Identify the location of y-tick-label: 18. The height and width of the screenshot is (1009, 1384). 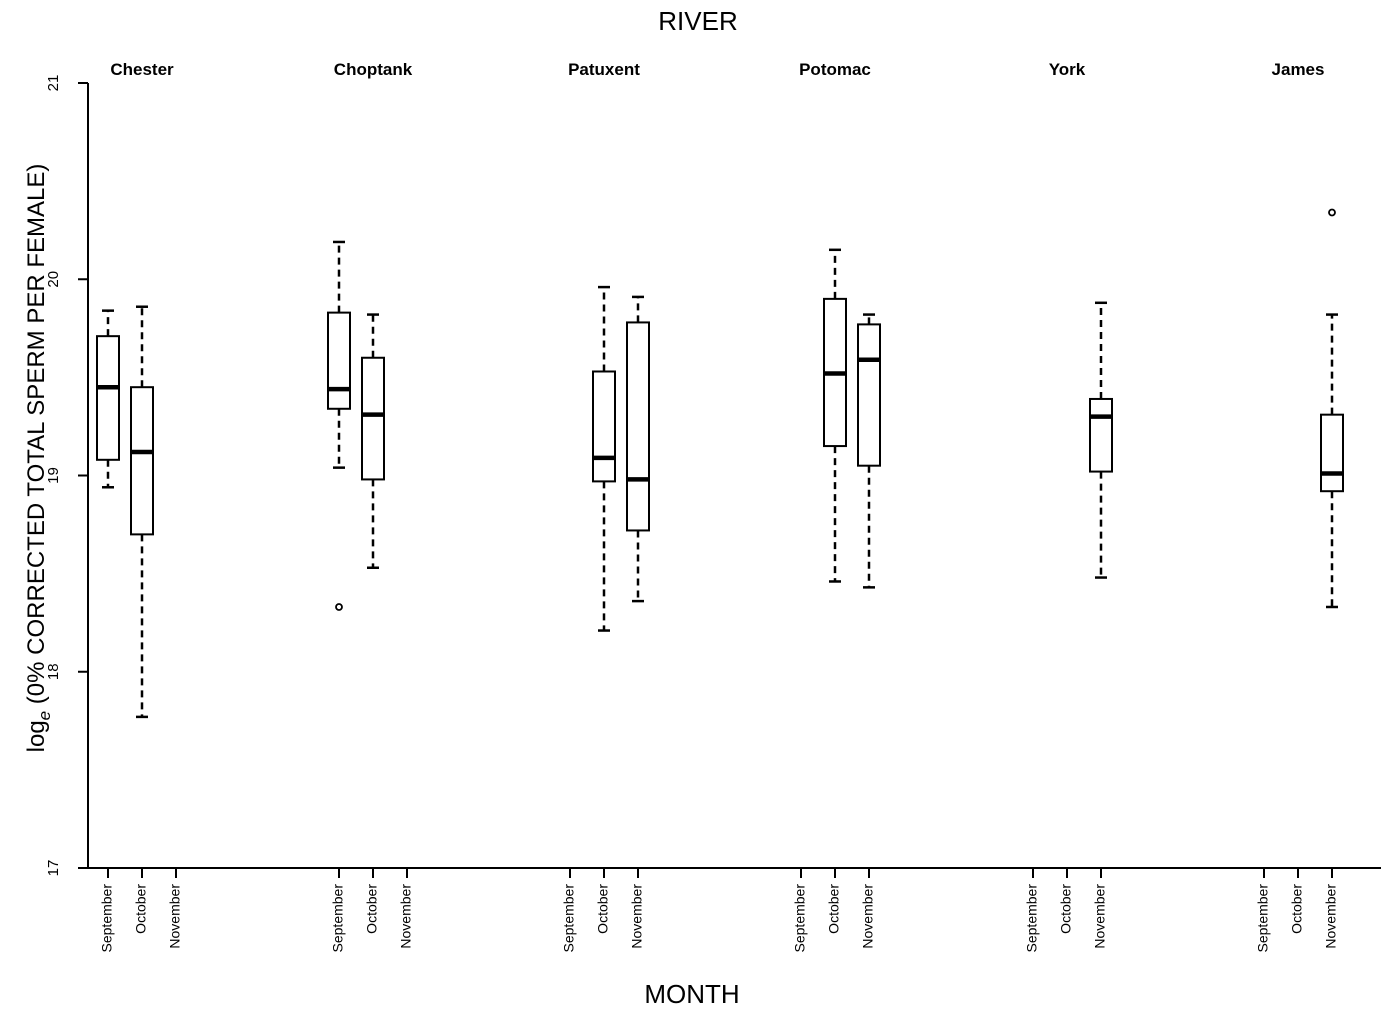
(53, 671).